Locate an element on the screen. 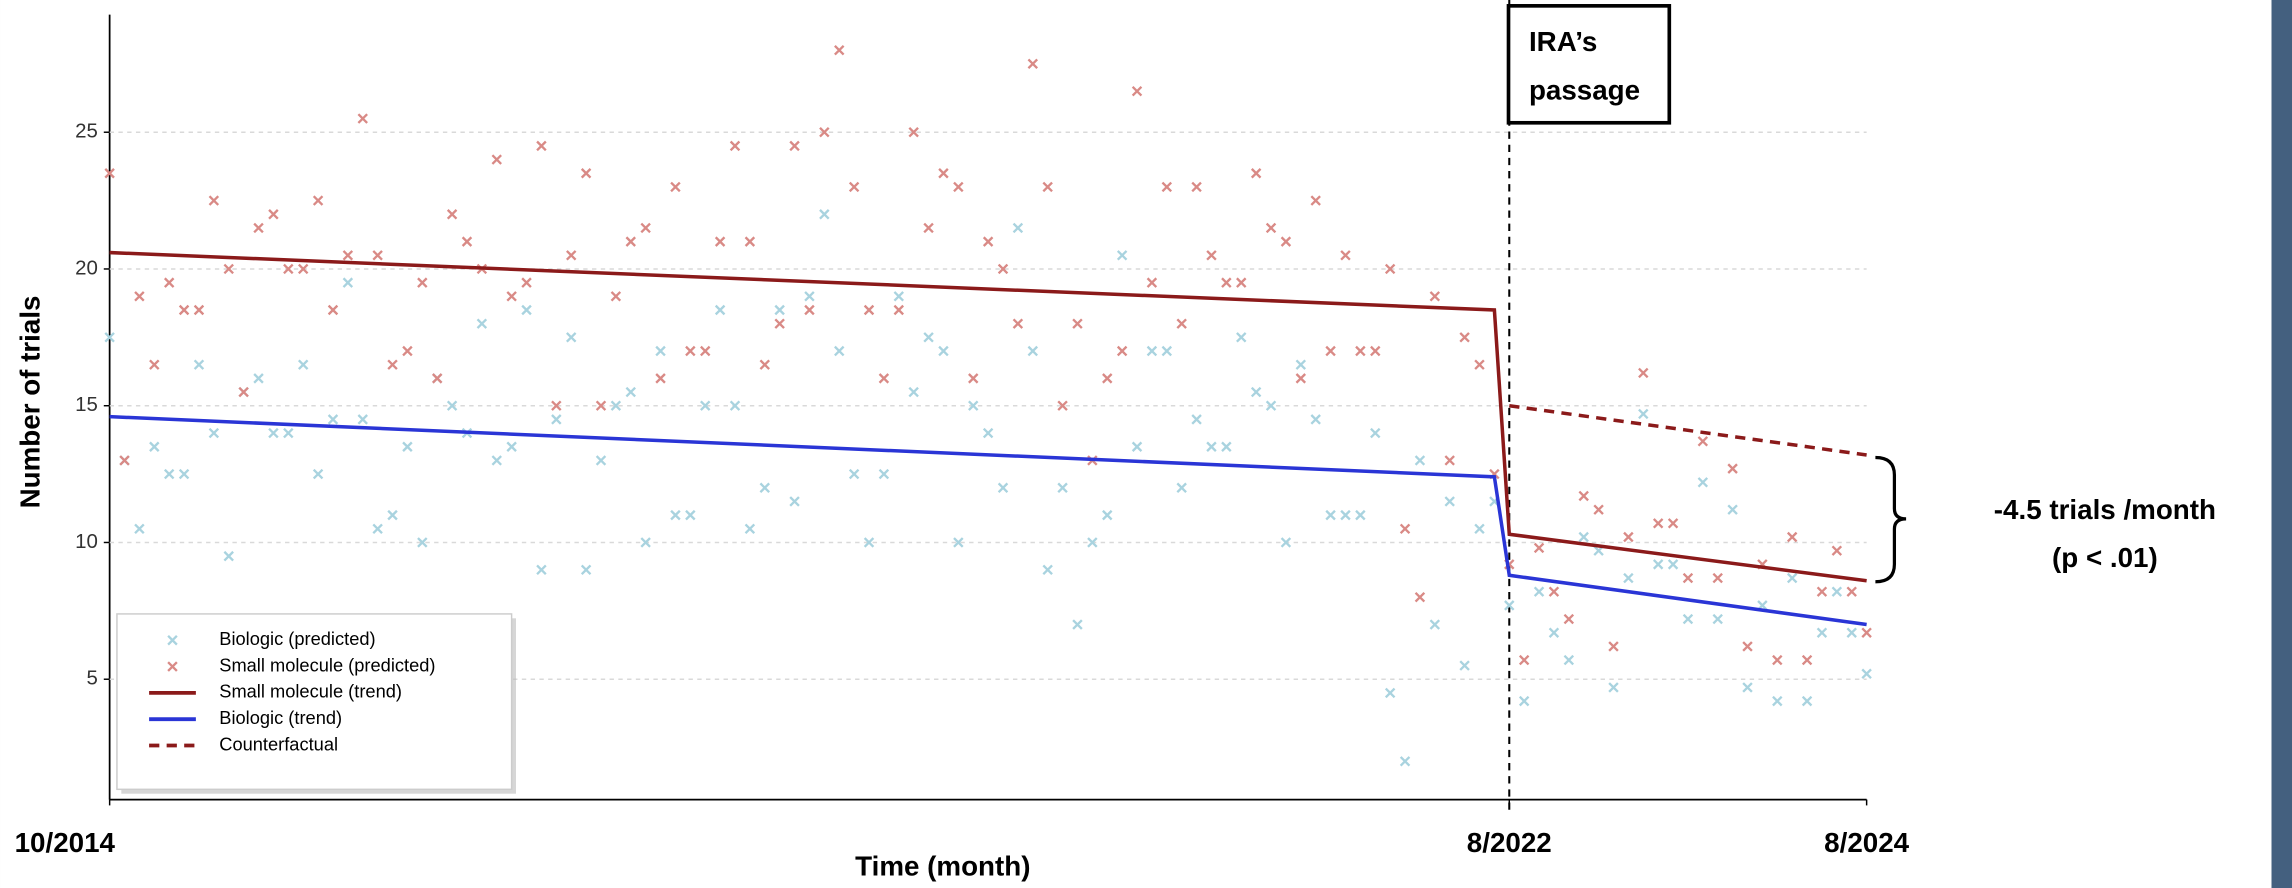 Image resolution: width=2292 pixels, height=888 pixels. y-tick-label: 15 is located at coordinates (86, 404).